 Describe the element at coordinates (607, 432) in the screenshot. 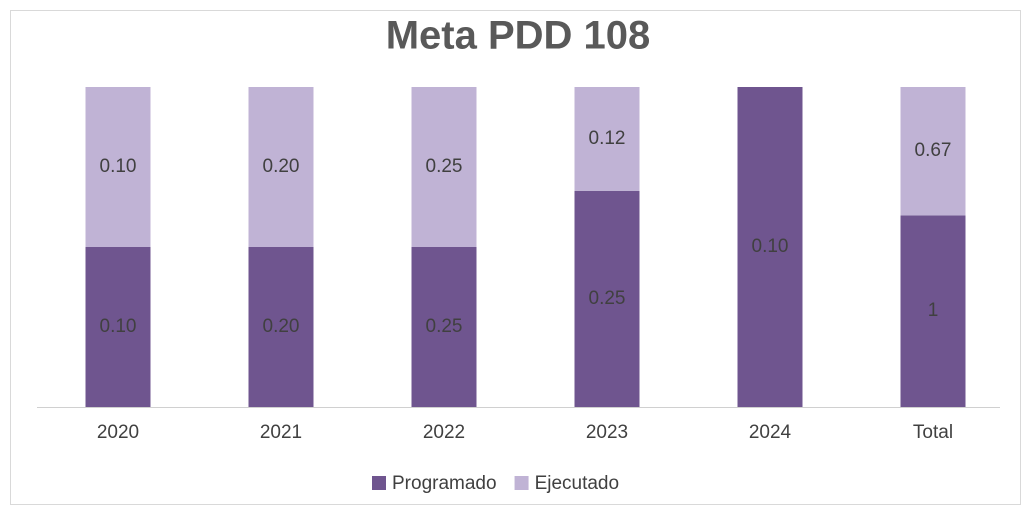

I see `x-tick-label: 2023` at that location.